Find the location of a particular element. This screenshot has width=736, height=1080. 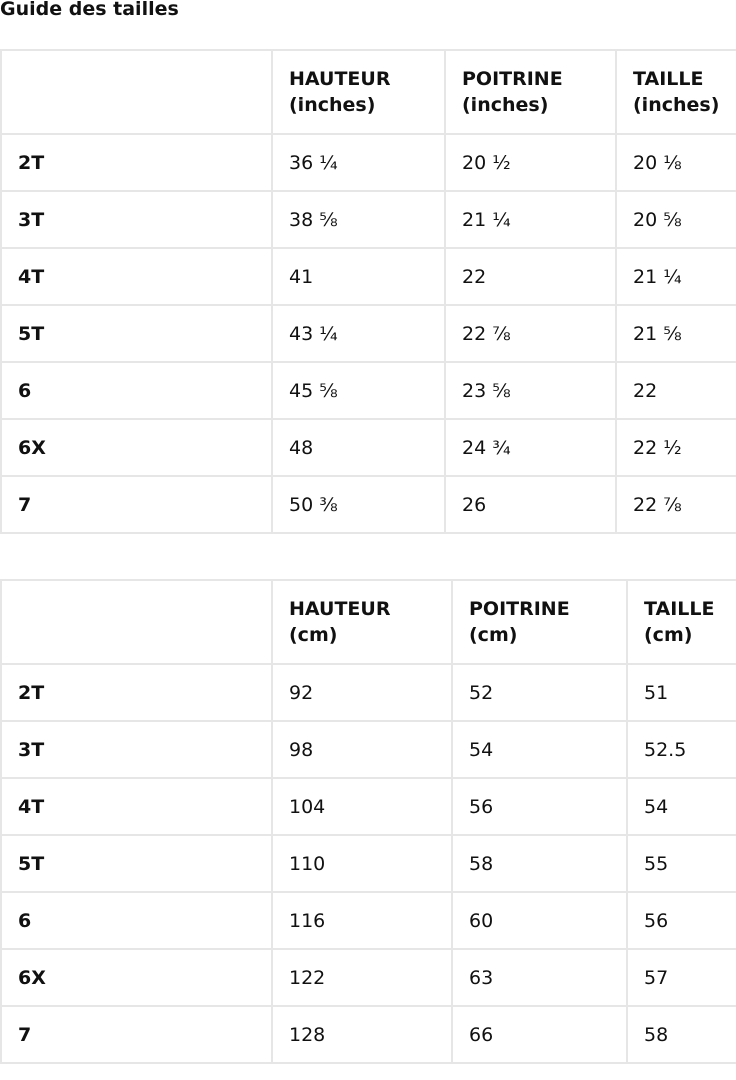

header-cell: POITRINE (inches) is located at coordinates (530, 92).